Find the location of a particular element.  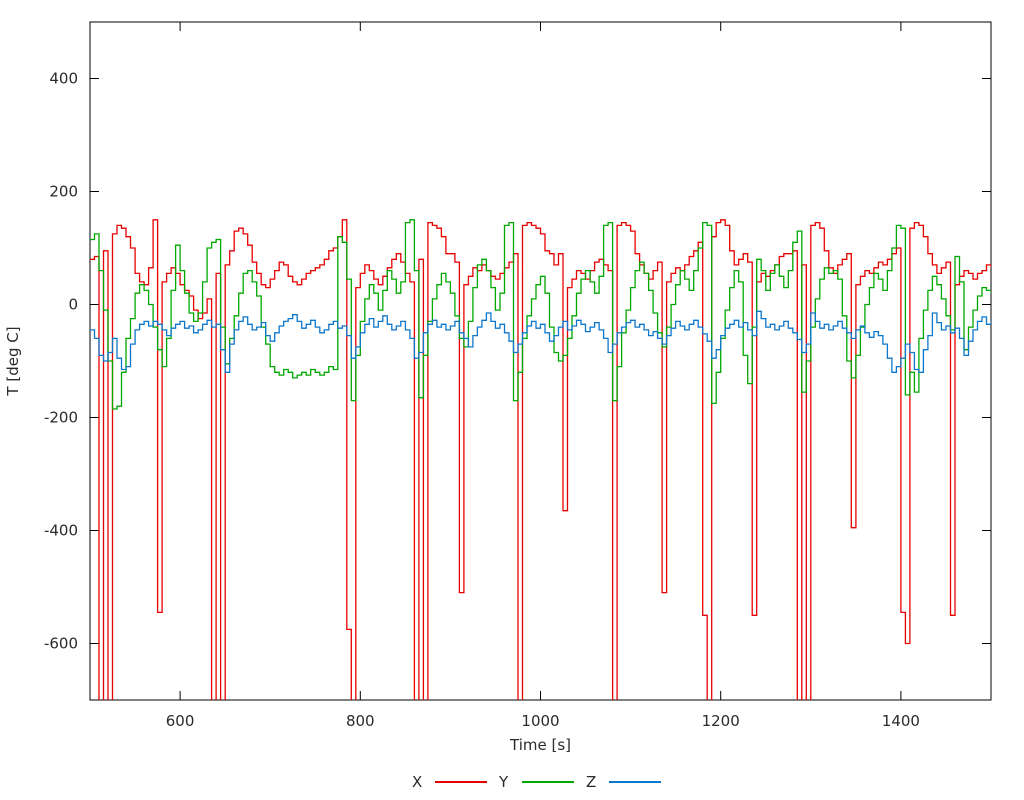

y-tick-label--400: -400 is located at coordinates (61, 531).